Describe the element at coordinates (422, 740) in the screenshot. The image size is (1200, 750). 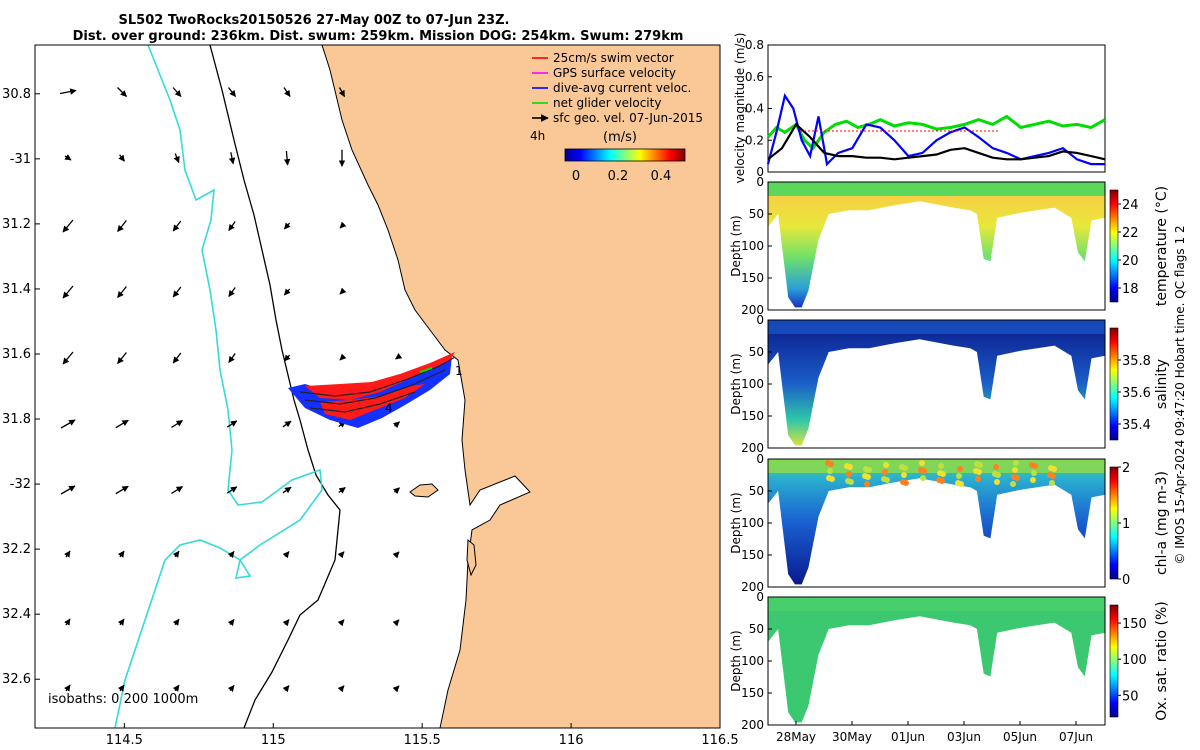
I see `map-x-tick-label: 115.5` at that location.